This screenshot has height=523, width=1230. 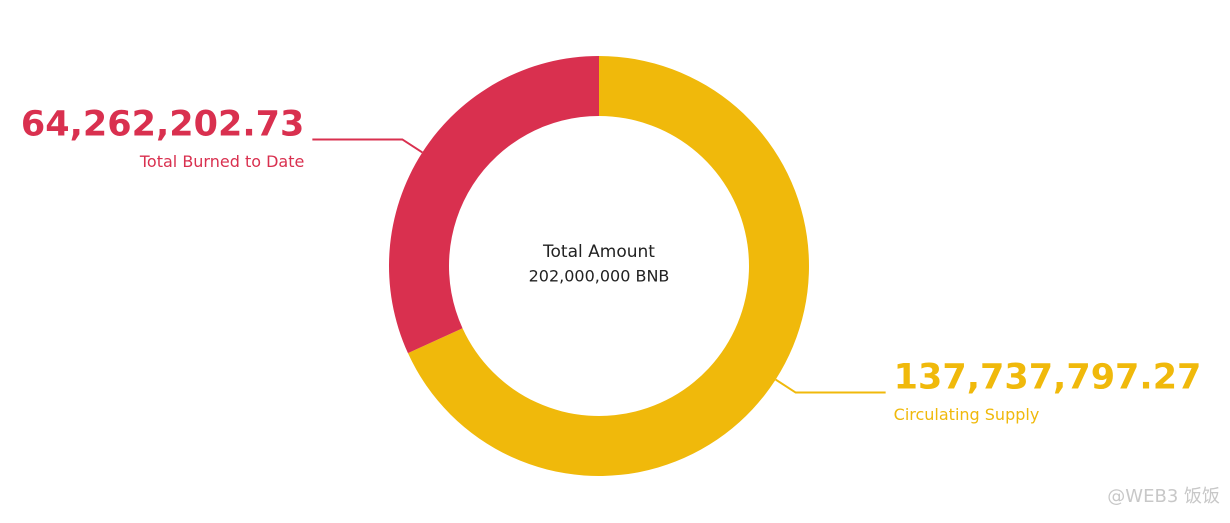 I want to click on category-label: Circulating Supply, so click(x=967, y=414).